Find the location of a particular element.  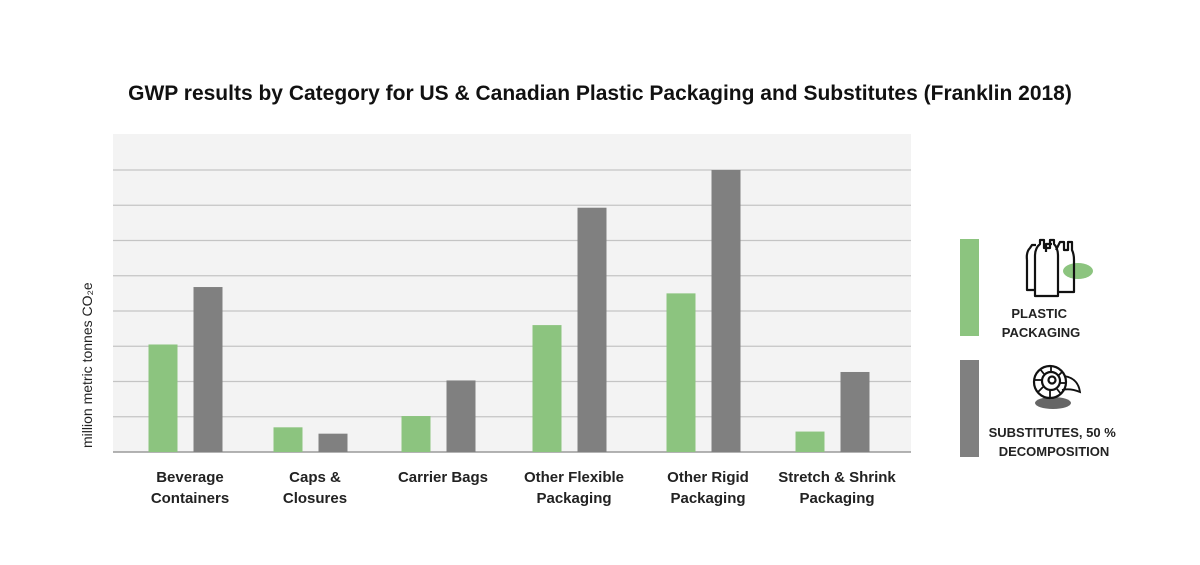

legend-swatch-plastic is located at coordinates (969, 287).